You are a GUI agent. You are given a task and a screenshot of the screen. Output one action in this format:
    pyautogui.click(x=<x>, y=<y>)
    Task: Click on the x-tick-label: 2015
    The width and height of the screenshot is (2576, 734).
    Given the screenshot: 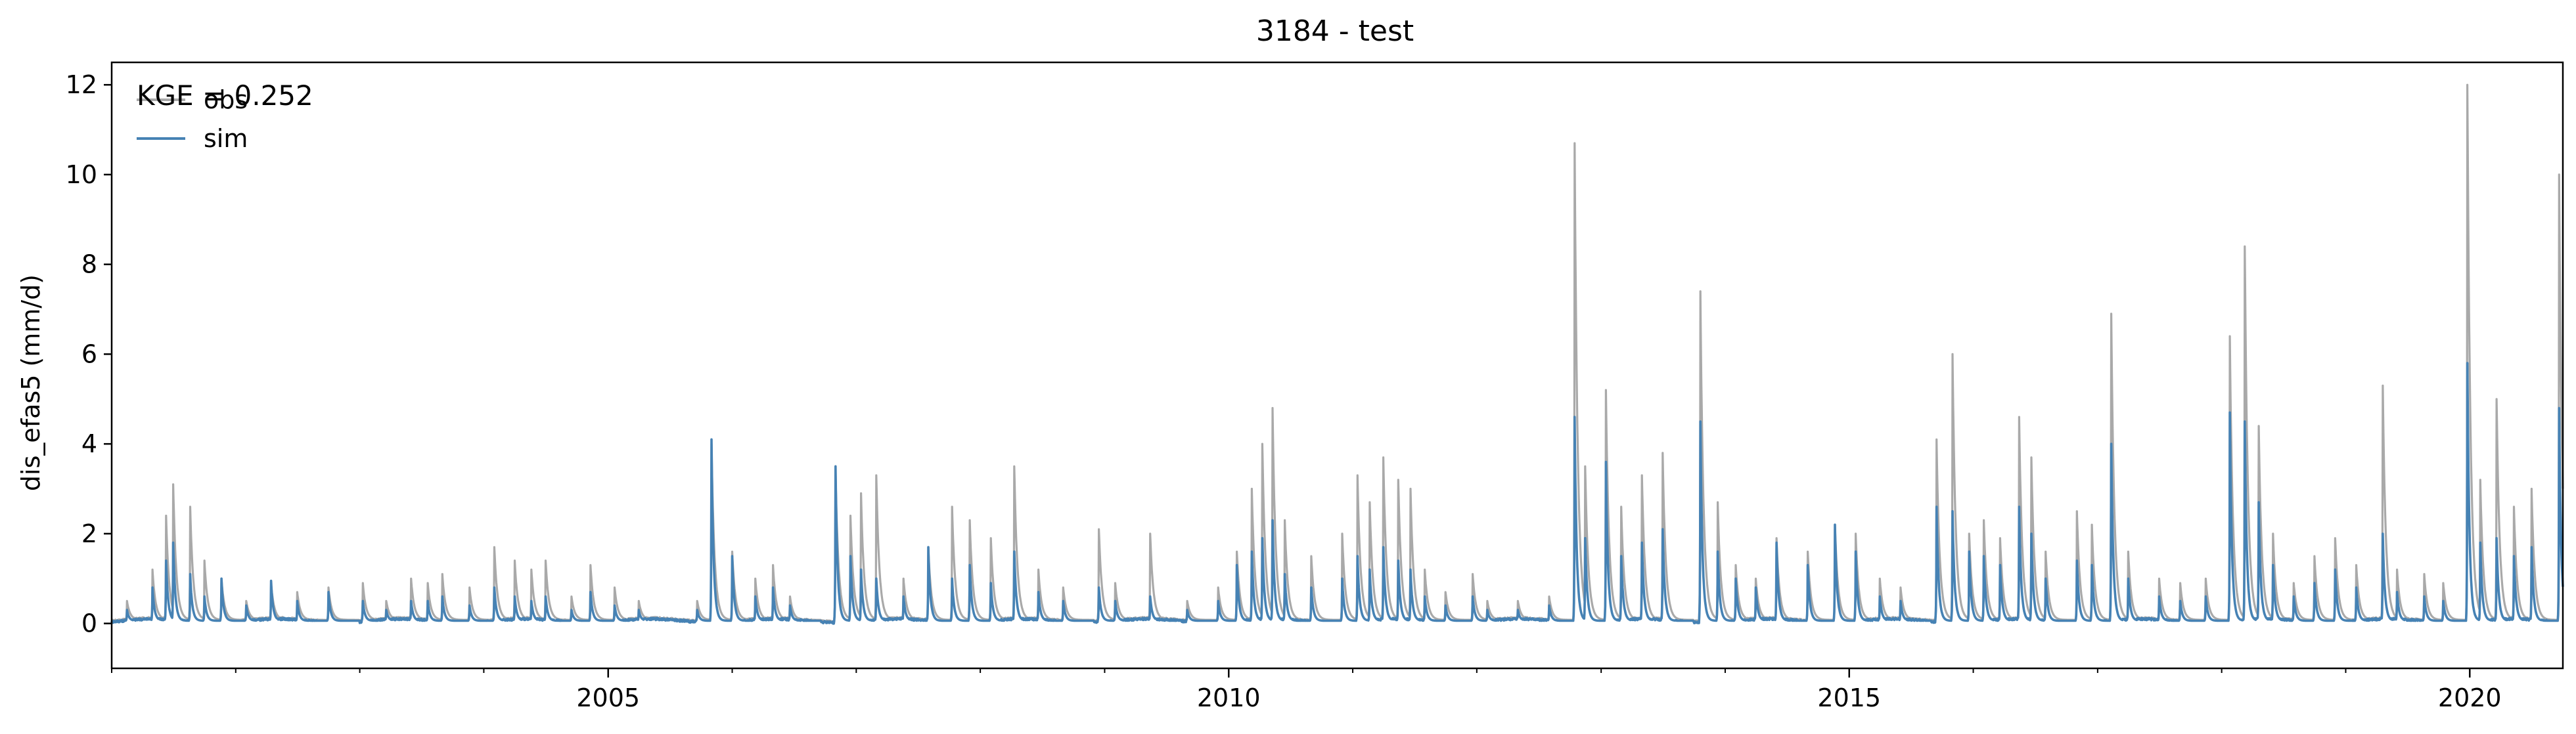 What is the action you would take?
    pyautogui.click(x=1849, y=697)
    